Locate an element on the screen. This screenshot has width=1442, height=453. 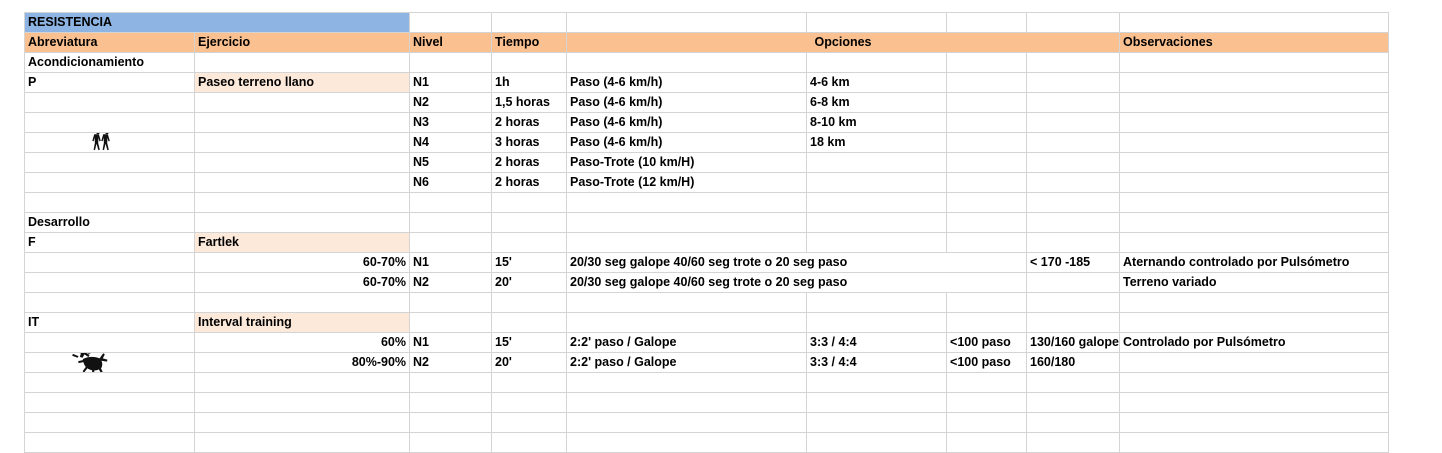
cell-opciones4: 130/160 galope is located at coordinates (1073, 342).